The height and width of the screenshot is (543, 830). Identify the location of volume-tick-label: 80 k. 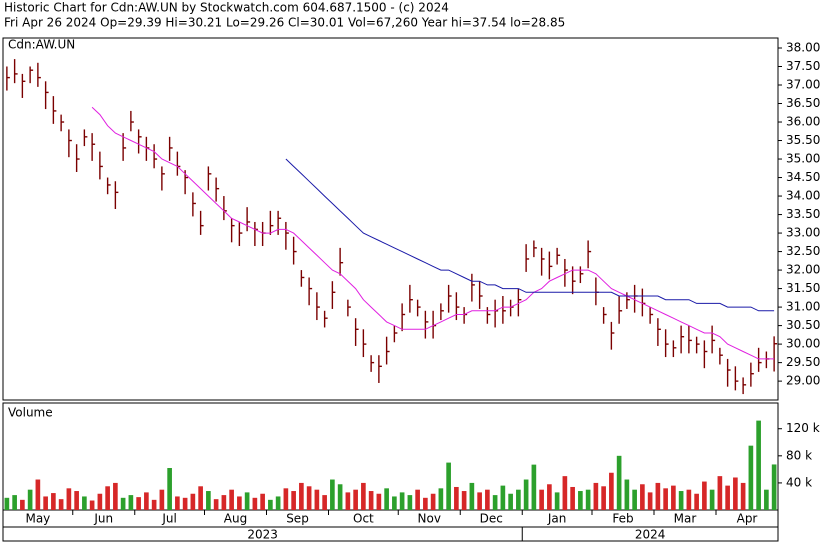
(799, 455).